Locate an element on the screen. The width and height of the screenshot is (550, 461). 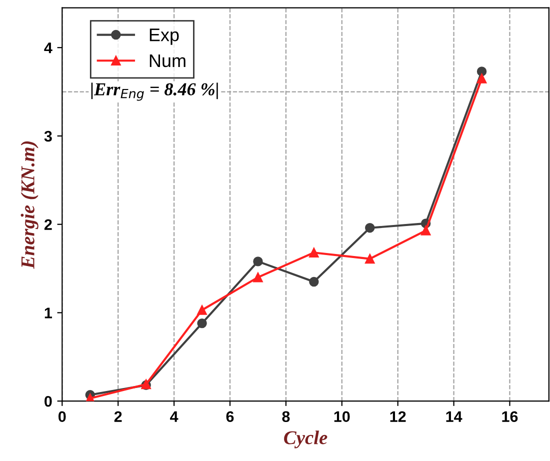
x-tick-label: 4 is located at coordinates (174, 416).